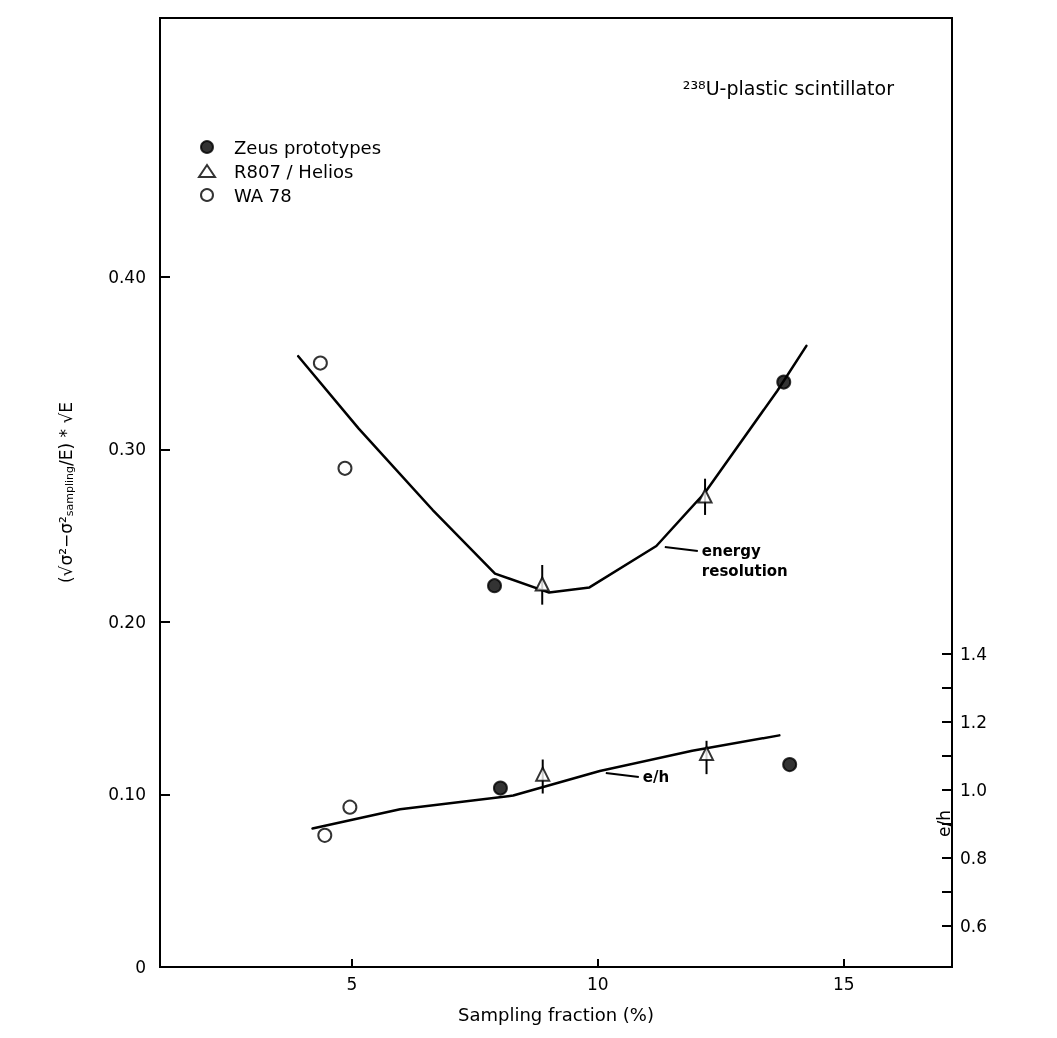 The image size is (1057, 1038). Describe the element at coordinates (843, 983) in the screenshot. I see `x-tick-label: 15` at that location.